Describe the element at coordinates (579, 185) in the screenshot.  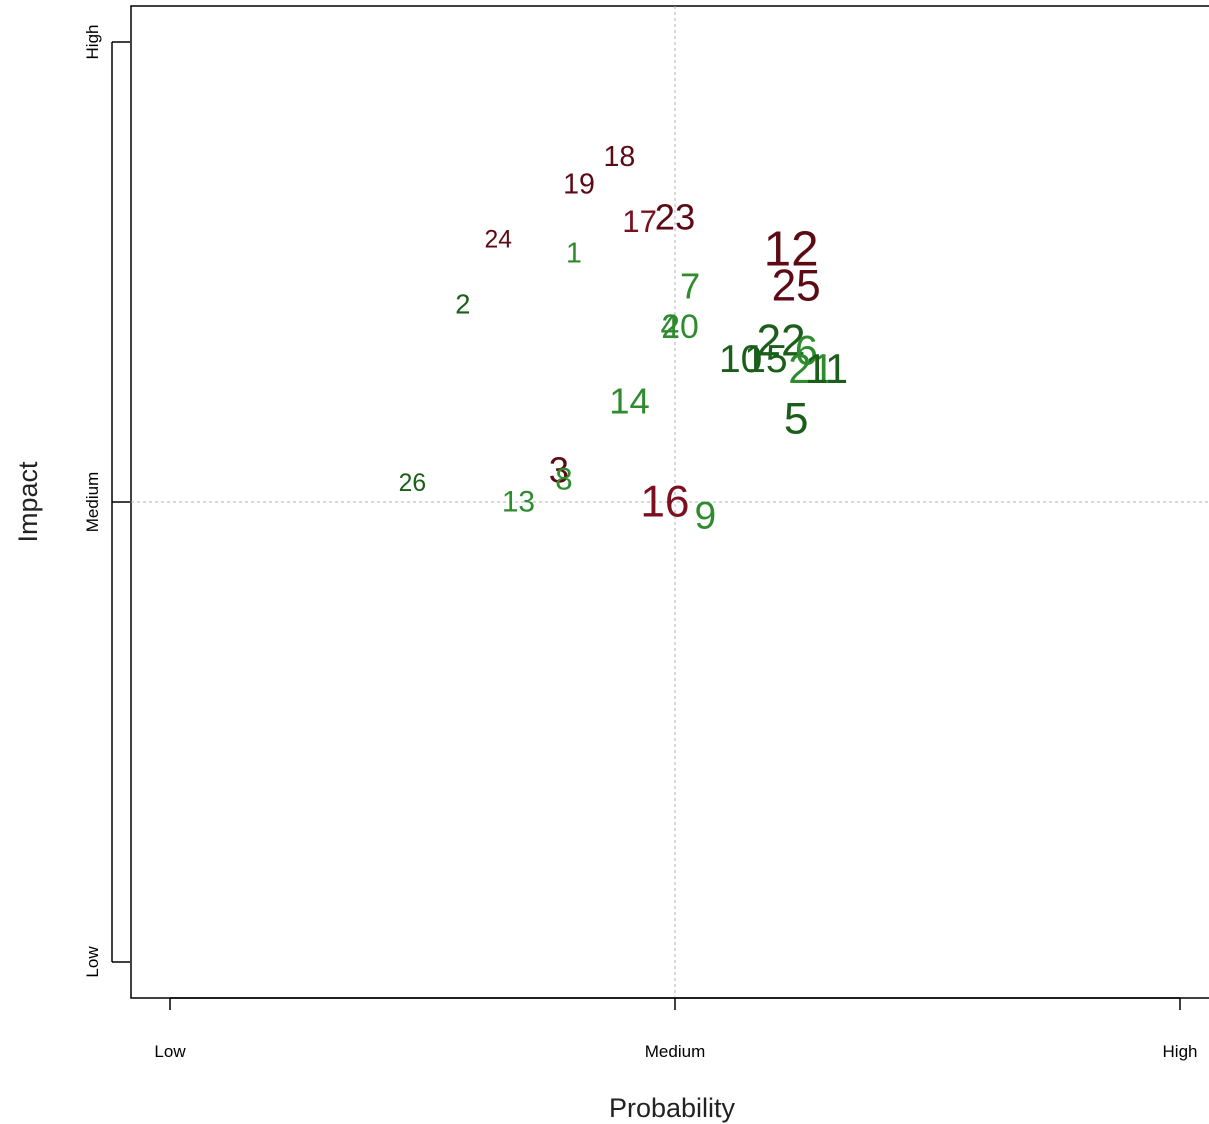
I see `point-label-19: 19` at that location.